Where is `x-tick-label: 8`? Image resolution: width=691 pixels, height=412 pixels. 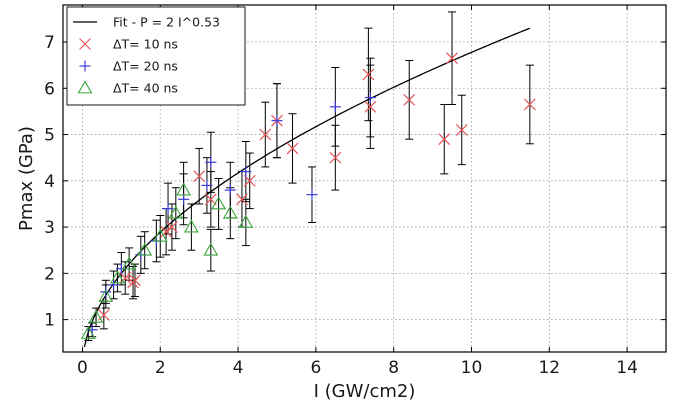 x-tick-label: 8 is located at coordinates (393, 368).